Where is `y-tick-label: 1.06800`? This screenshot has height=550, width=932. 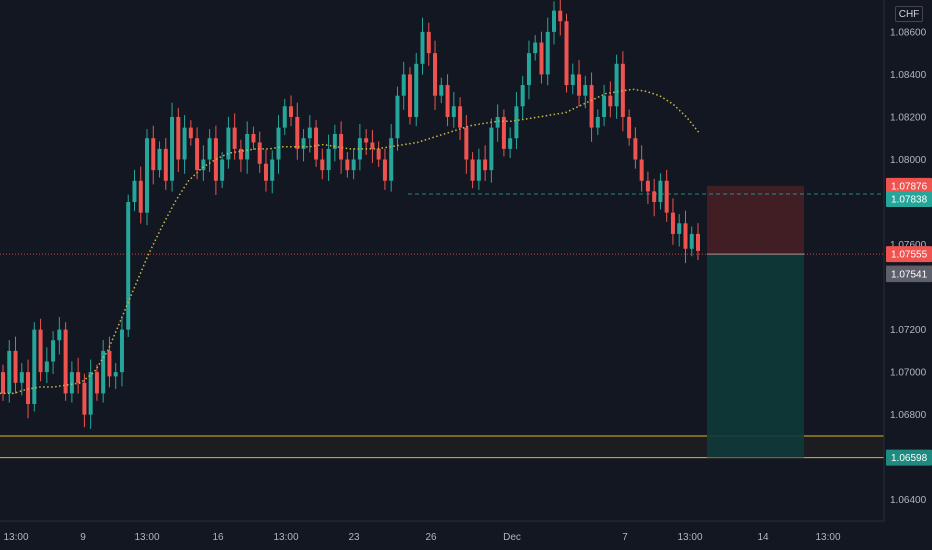 y-tick-label: 1.06800 is located at coordinates (908, 415).